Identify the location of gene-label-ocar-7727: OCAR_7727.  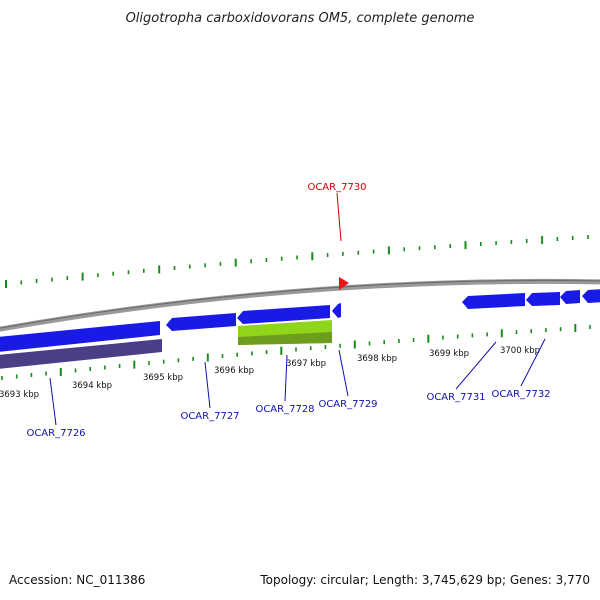
(209, 416).